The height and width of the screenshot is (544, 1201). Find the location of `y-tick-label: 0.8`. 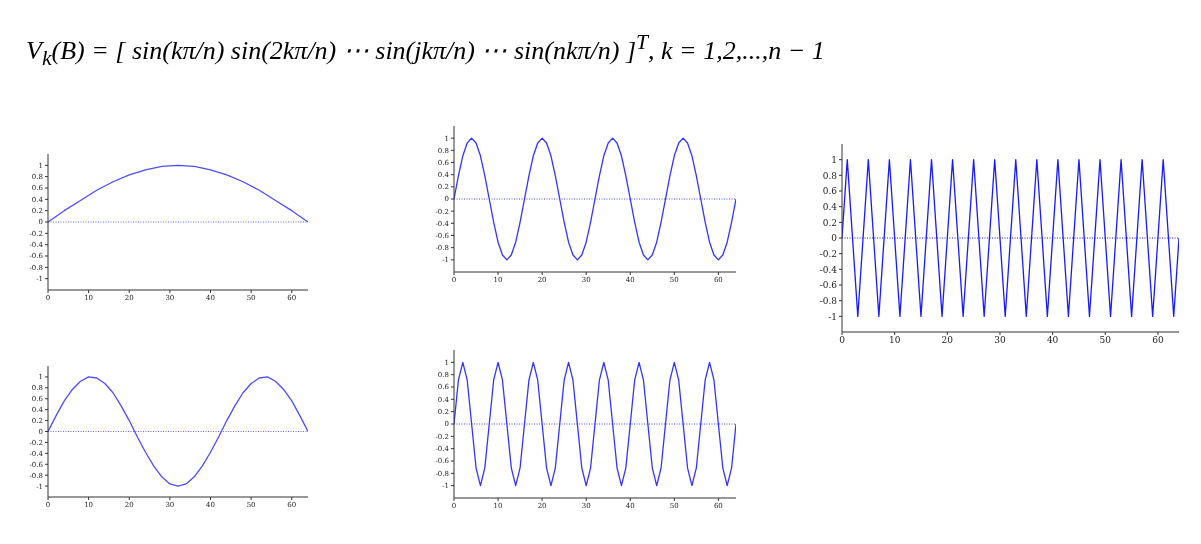

y-tick-label: 0.8 is located at coordinates (830, 175).